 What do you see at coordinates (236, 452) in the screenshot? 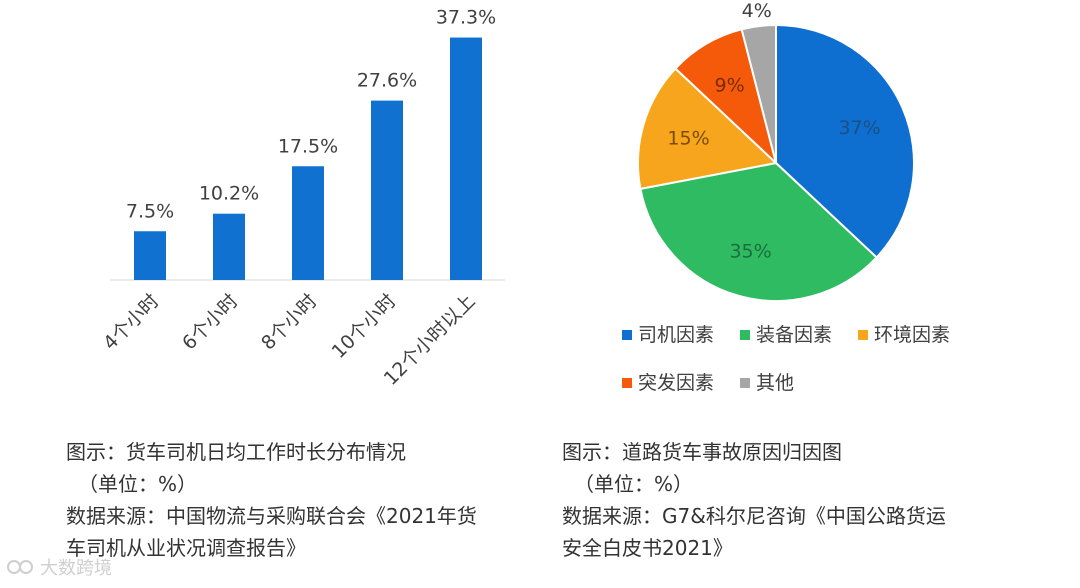
I see `caption-left-title: 图示：货车司机日均工作时长分布情况` at bounding box center [236, 452].